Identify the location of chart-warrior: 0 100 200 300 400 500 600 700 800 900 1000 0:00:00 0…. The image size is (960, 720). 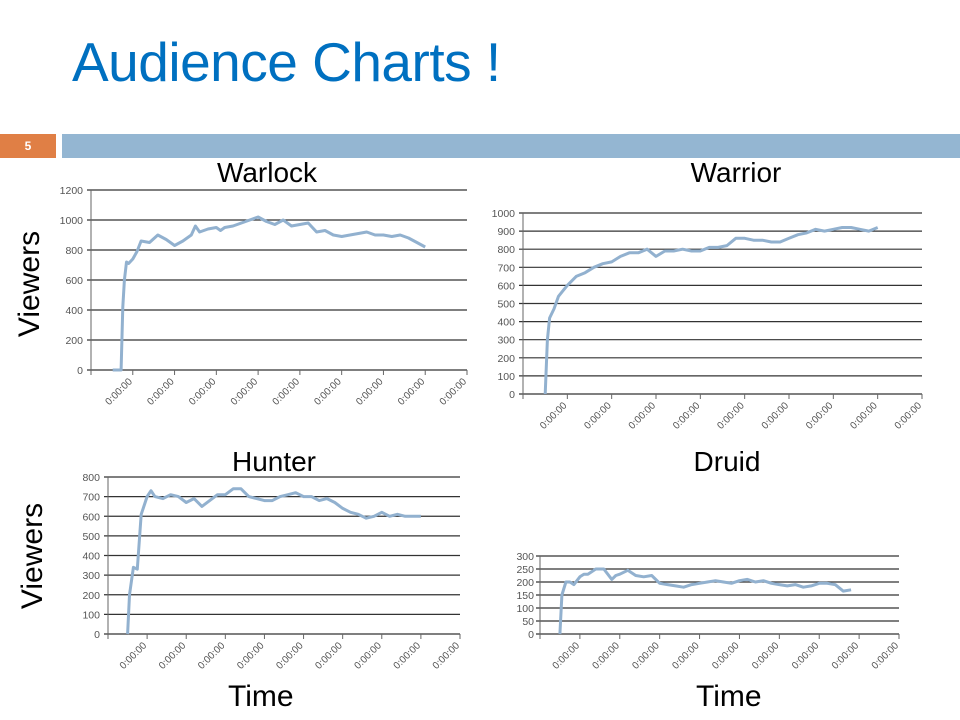
(708, 320).